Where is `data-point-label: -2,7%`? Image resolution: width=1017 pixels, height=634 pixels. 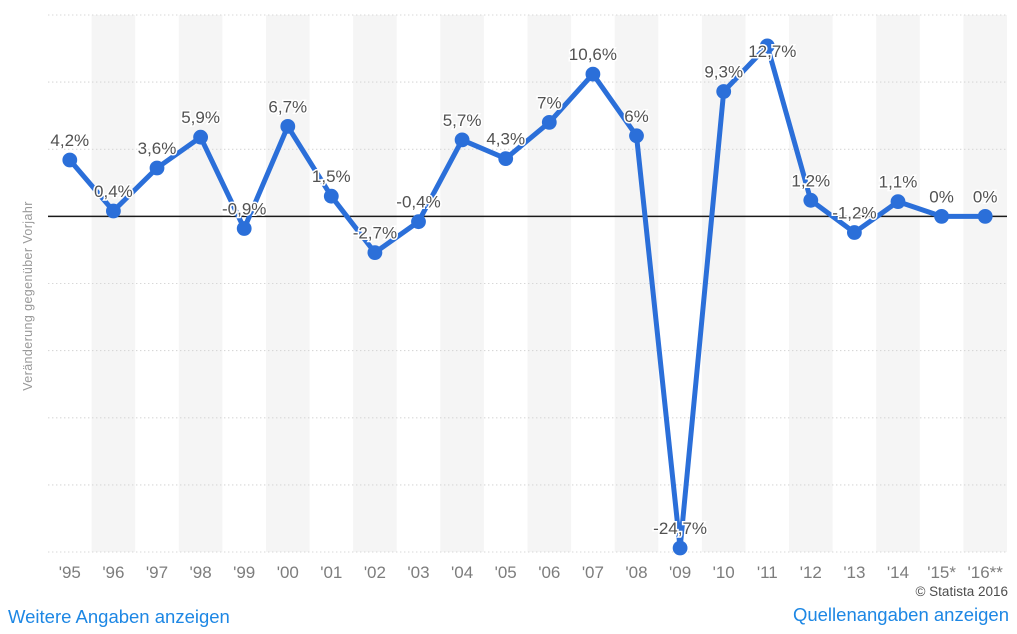 data-point-label: -2,7% is located at coordinates (375, 233).